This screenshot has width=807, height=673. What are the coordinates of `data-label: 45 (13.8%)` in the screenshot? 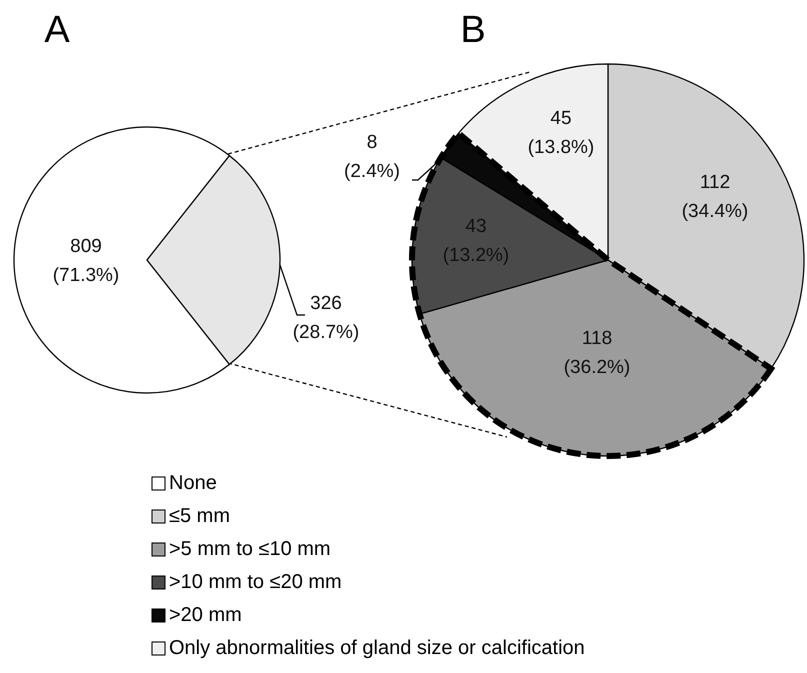 It's located at (561, 133).